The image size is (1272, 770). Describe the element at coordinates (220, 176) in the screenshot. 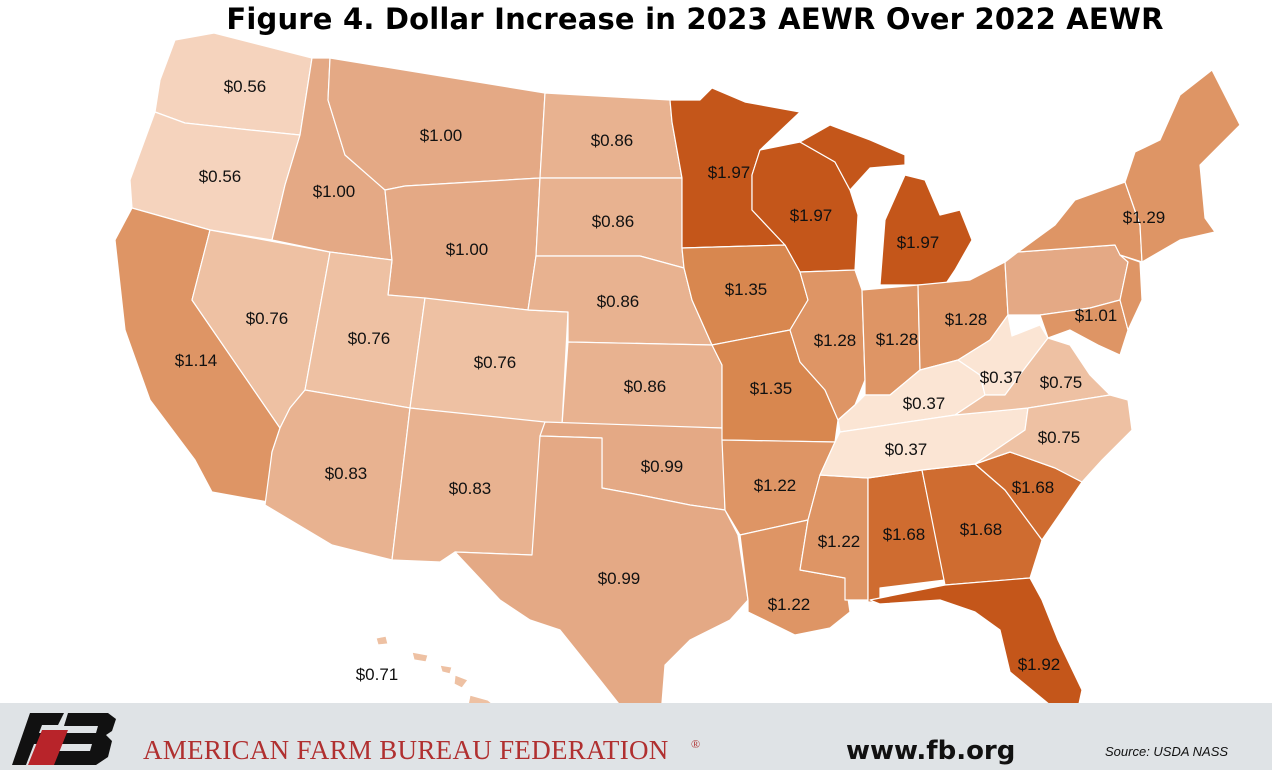

I see `value-label-oregon: $0.56` at that location.